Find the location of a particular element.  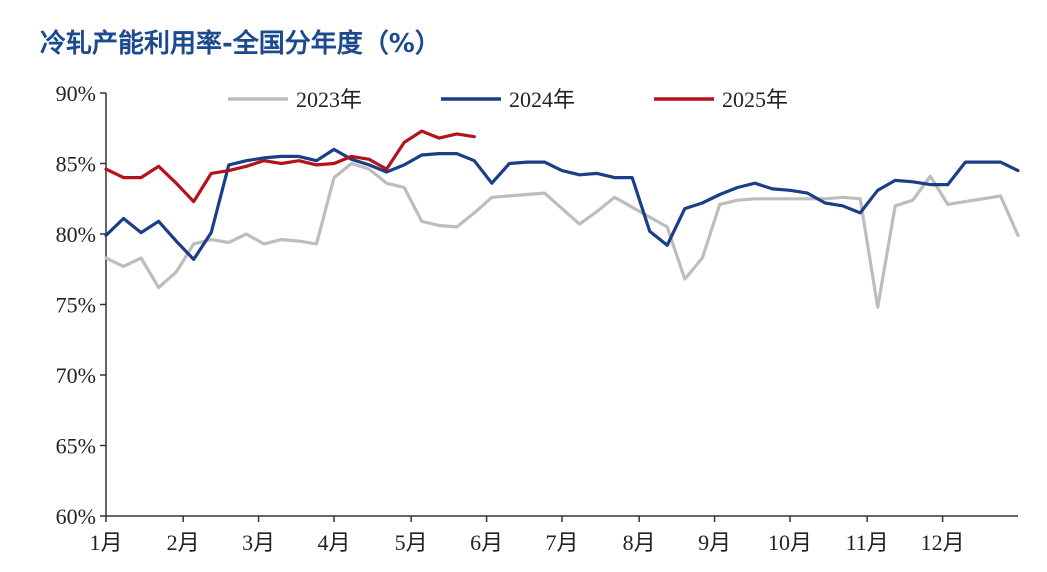

y-tick-label: 90% is located at coordinates (76, 93).